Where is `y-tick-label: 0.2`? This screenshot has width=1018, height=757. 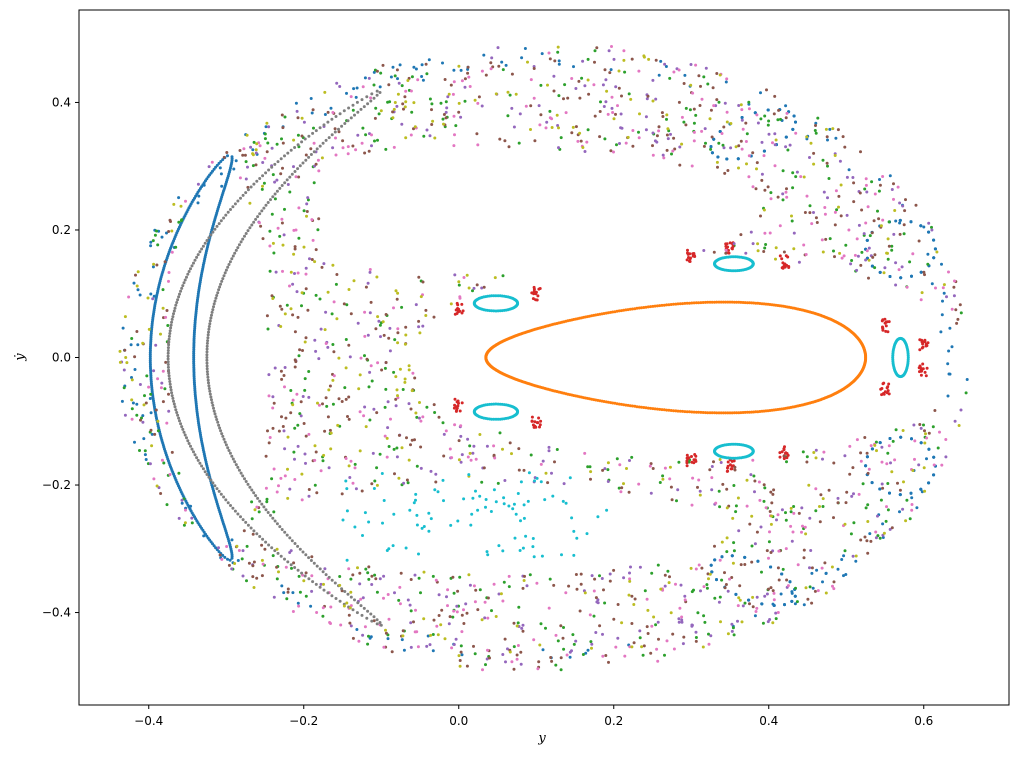 y-tick-label: 0.2 is located at coordinates (61, 230).